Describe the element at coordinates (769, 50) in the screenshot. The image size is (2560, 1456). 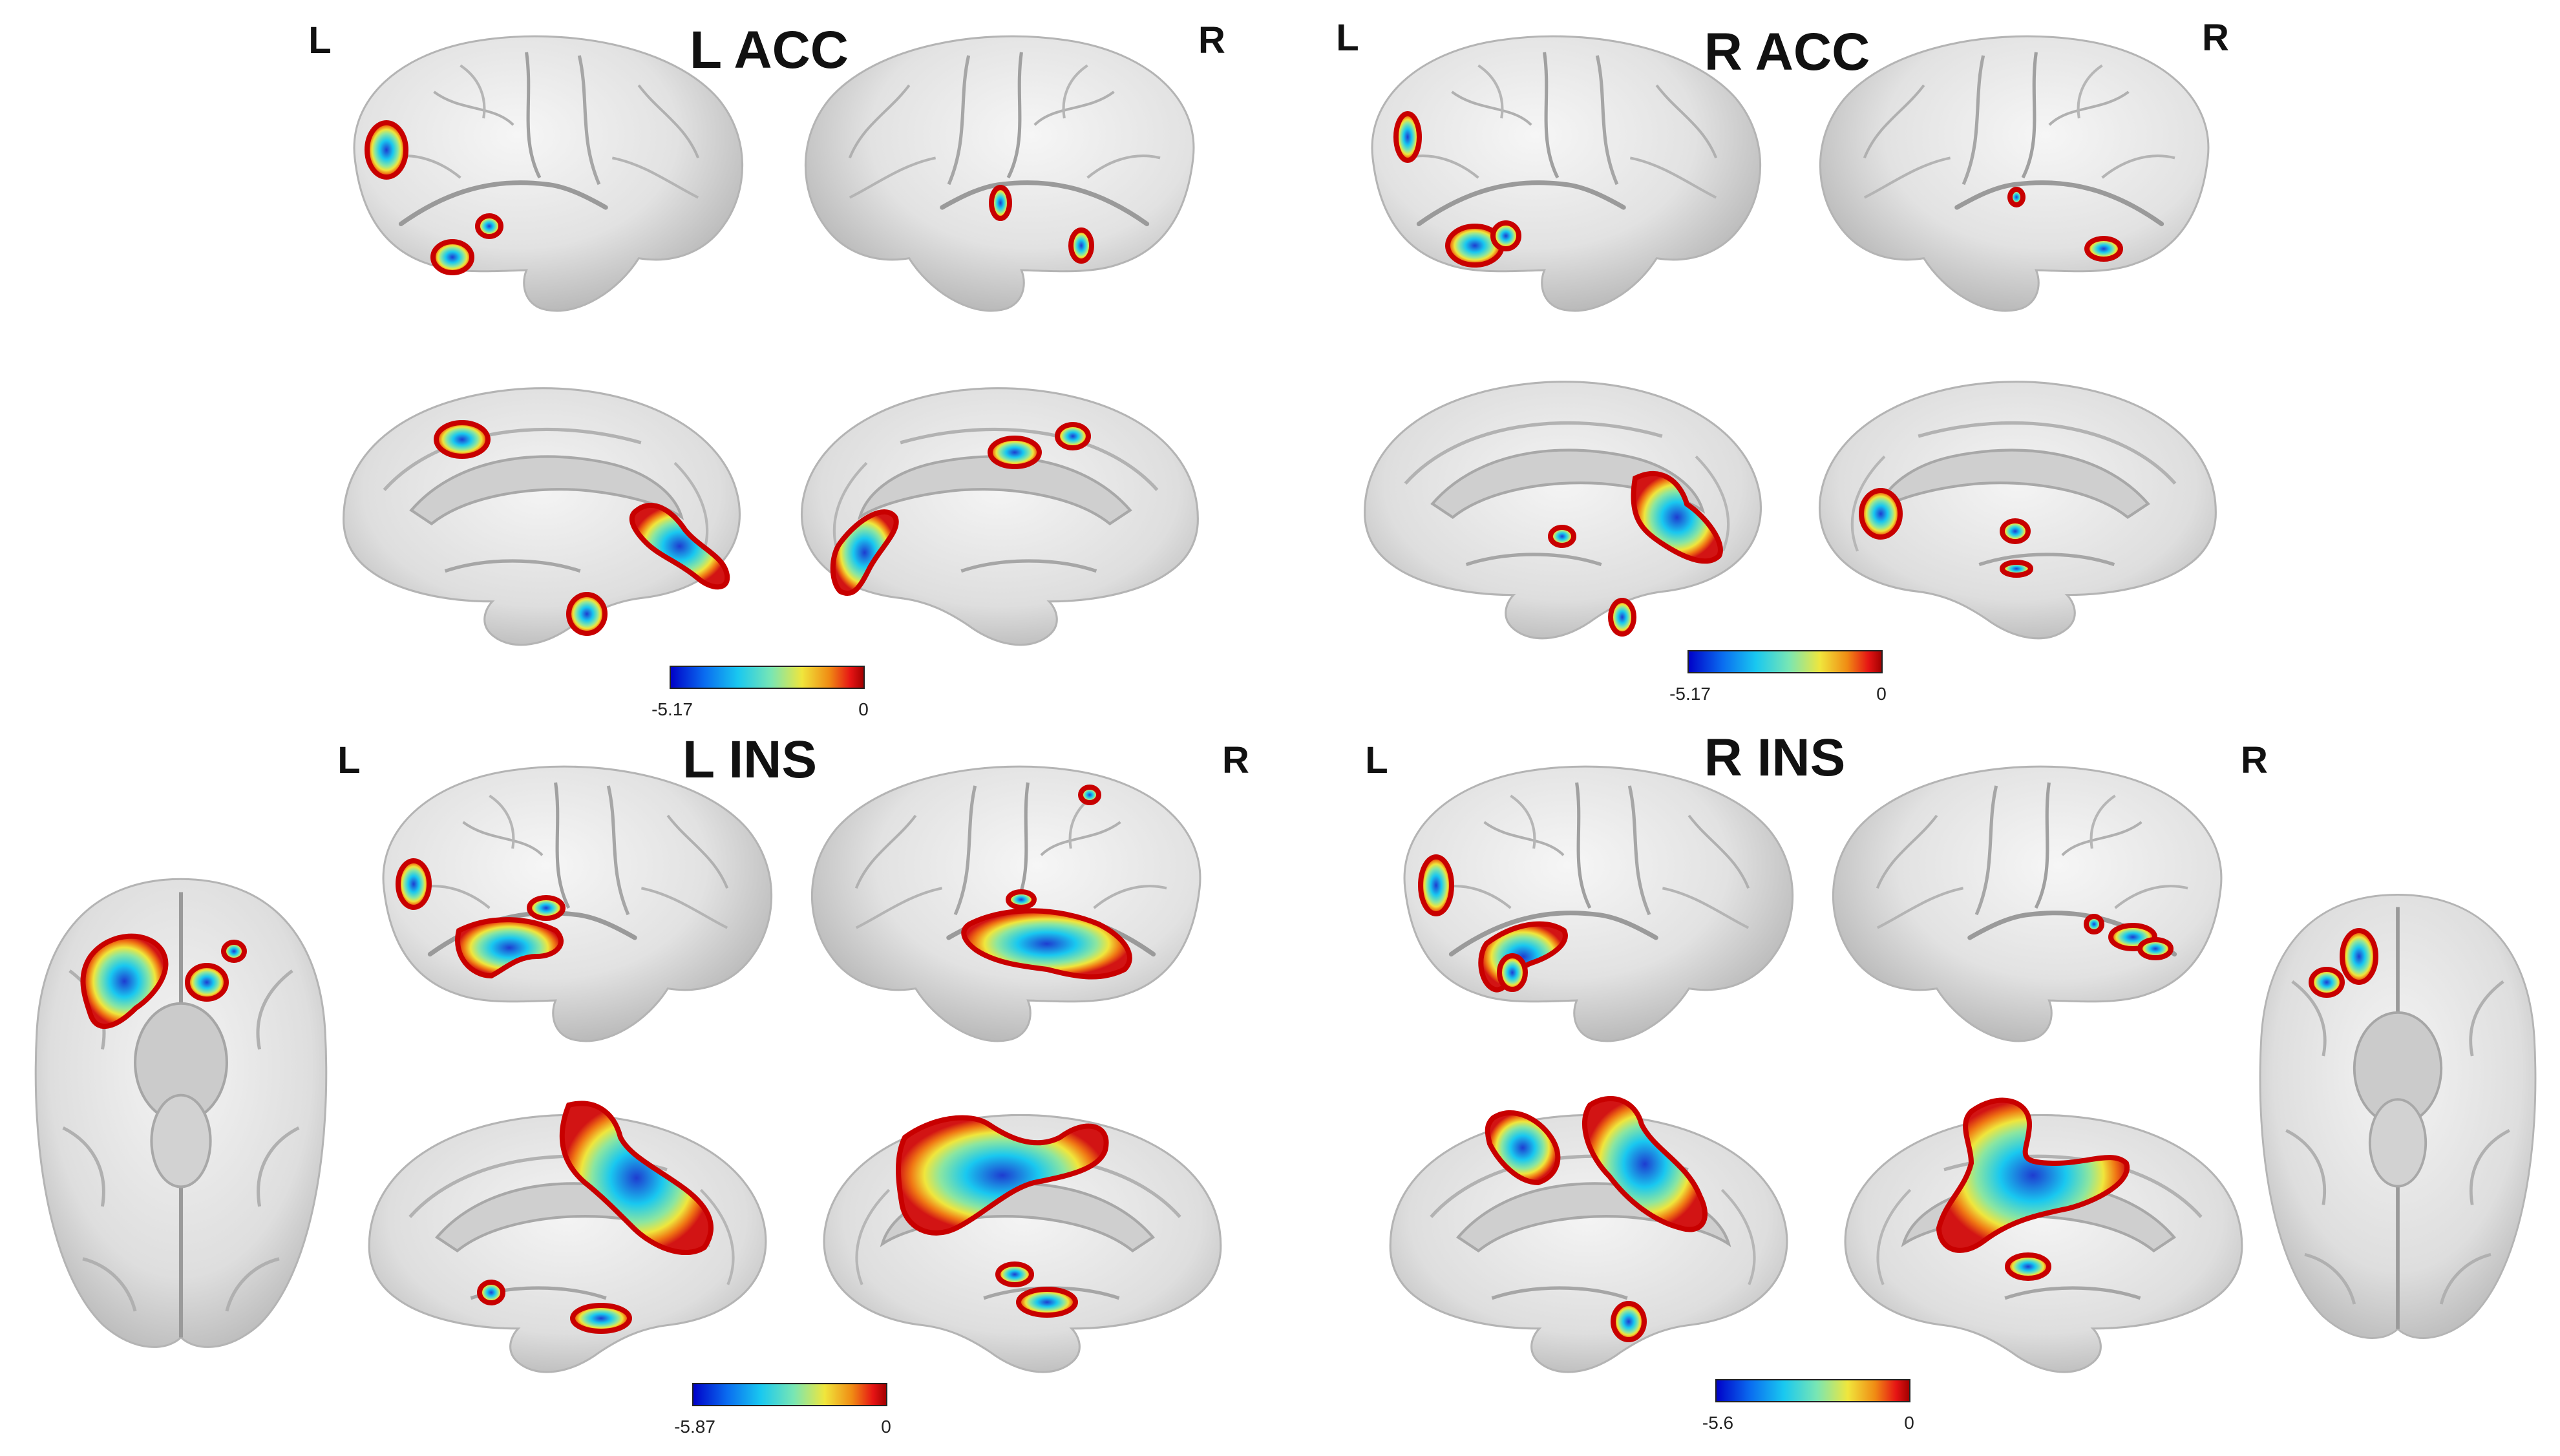
I see `panel-title: L ACC` at that location.